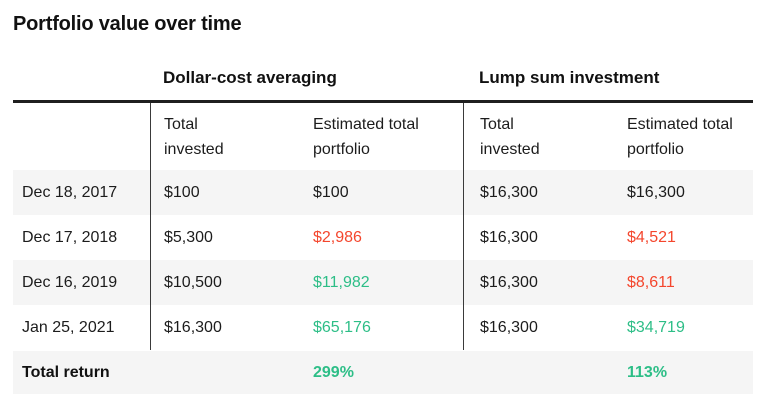 The width and height of the screenshot is (766, 415). Describe the element at coordinates (647, 372) in the screenshot. I see `total-return-lump-value: 113%` at that location.